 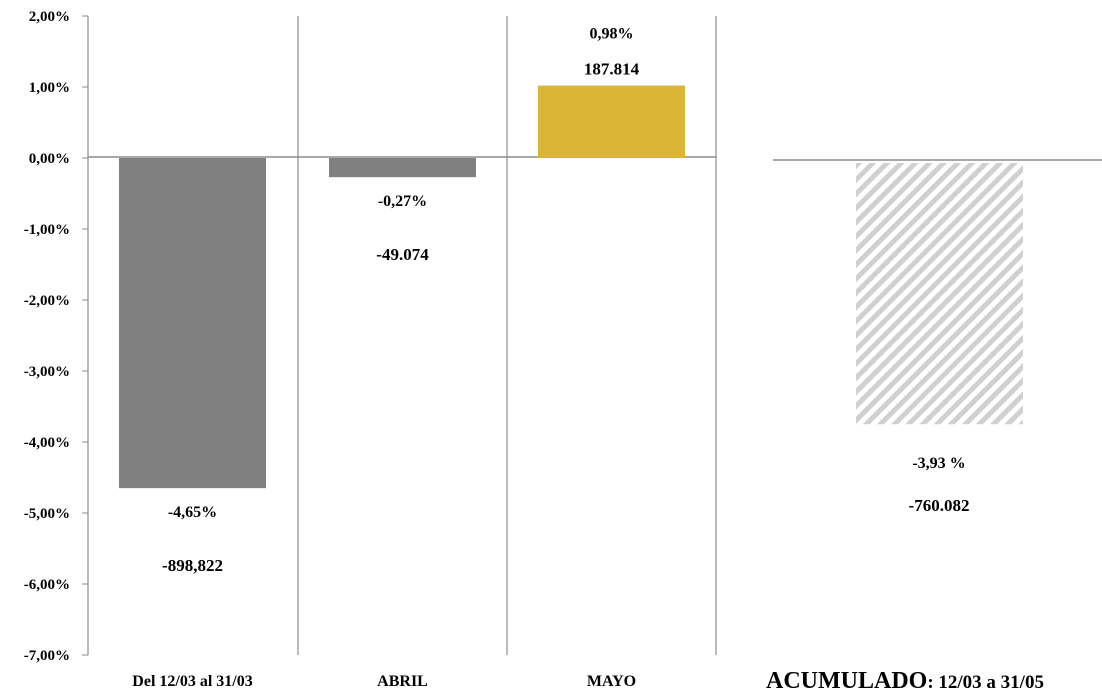 What do you see at coordinates (846, 681) in the screenshot?
I see `cumulative-title-main: ACUMULADO` at bounding box center [846, 681].